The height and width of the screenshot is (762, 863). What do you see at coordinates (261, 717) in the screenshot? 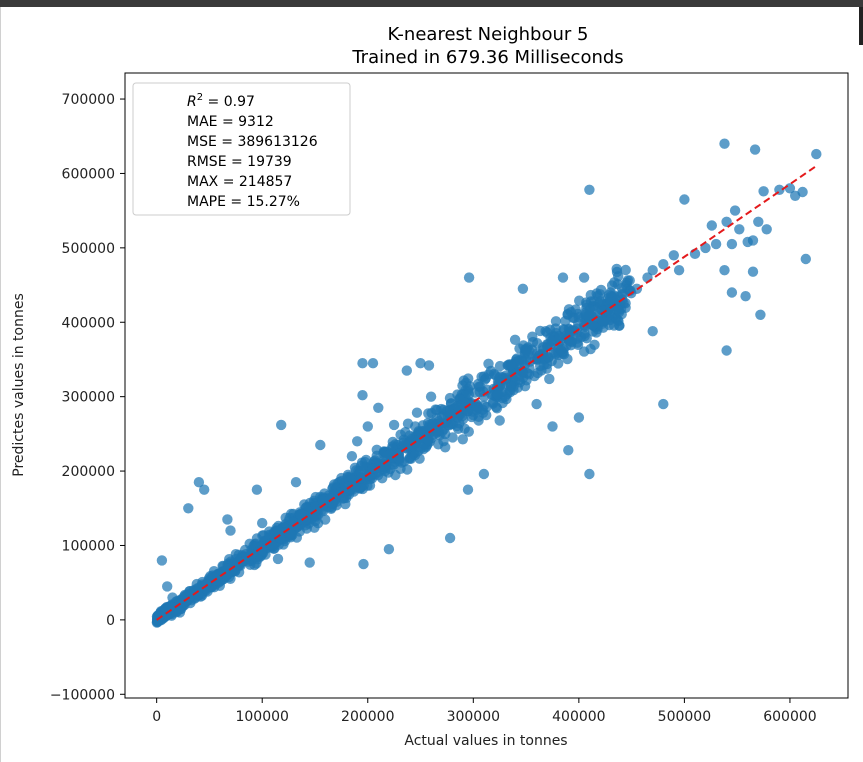
I see `x-tick-label: 100000` at bounding box center [261, 717].